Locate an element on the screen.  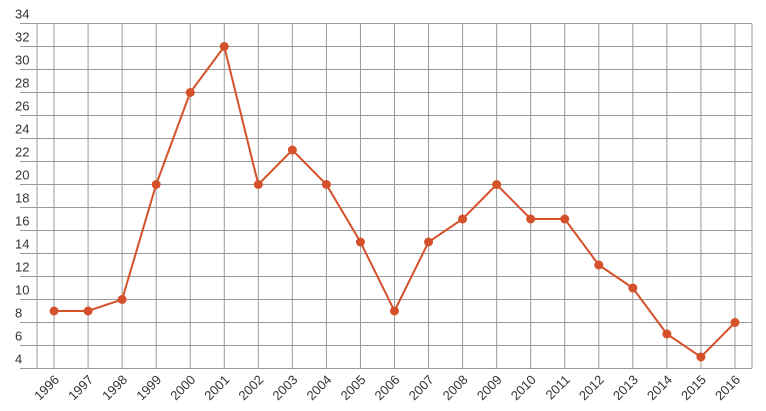
y-tick-label: 20 is located at coordinates (22, 175).